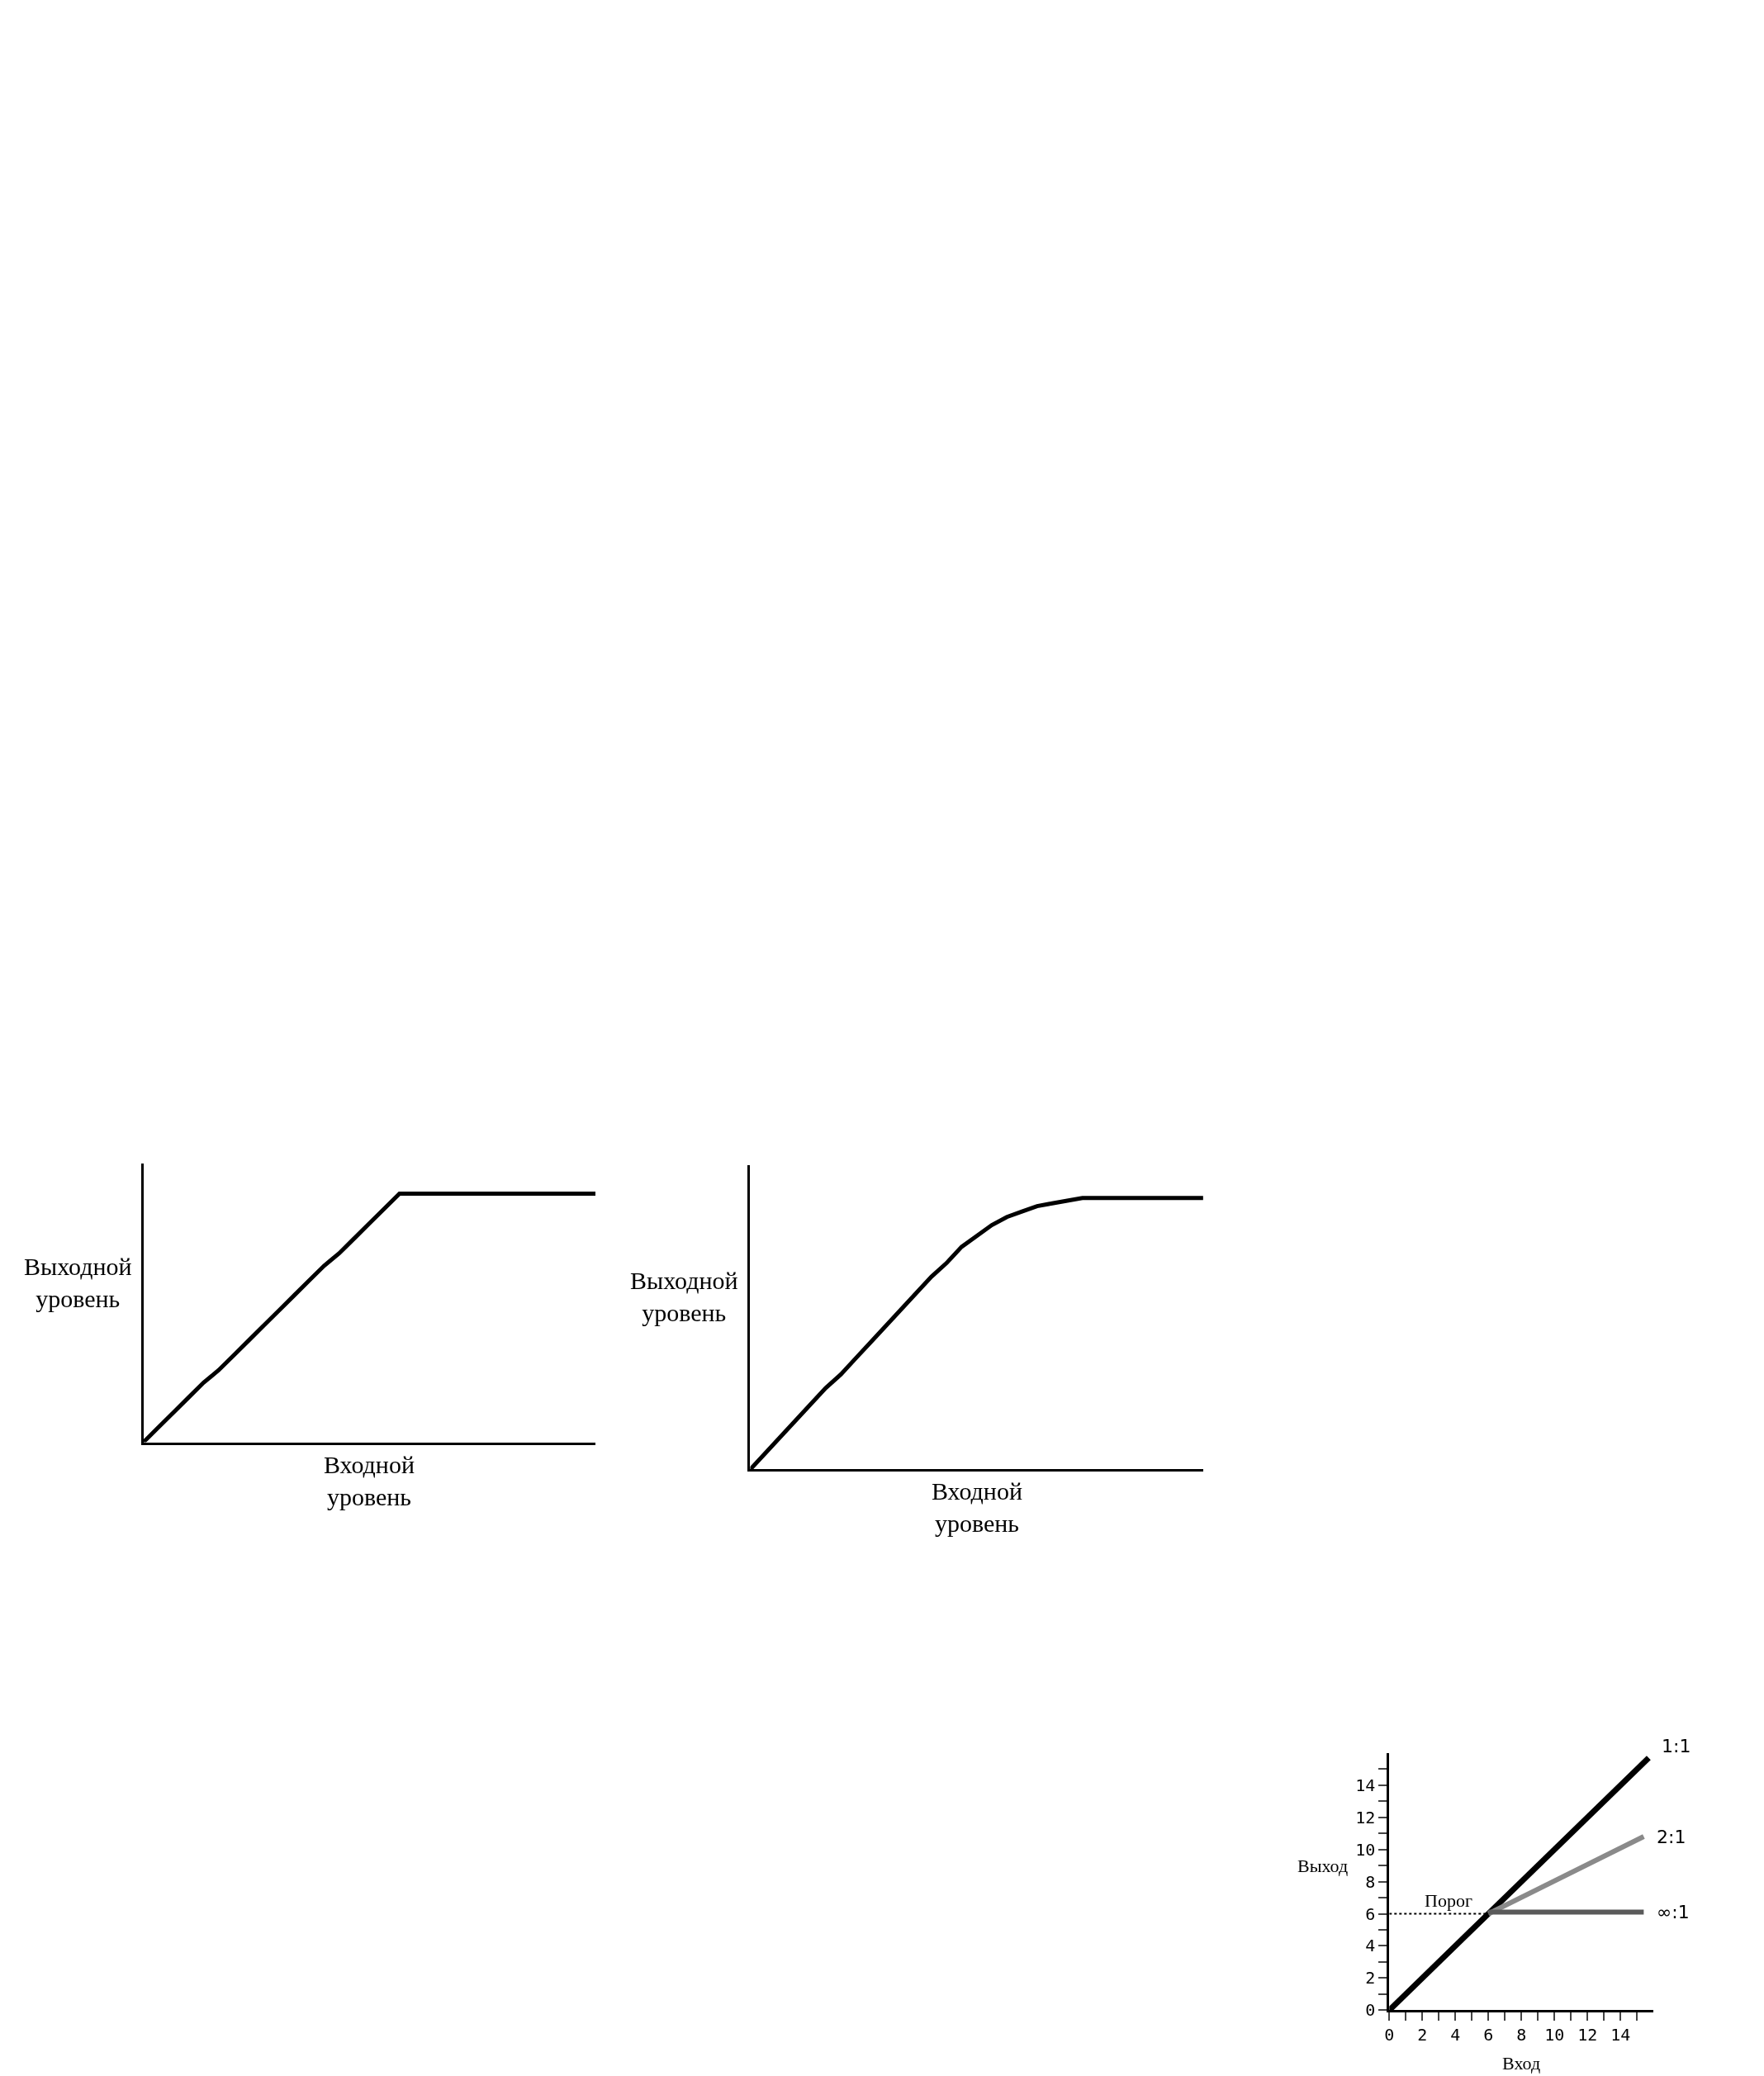  I want to click on x-tick-label: 12, so click(1587, 2035).